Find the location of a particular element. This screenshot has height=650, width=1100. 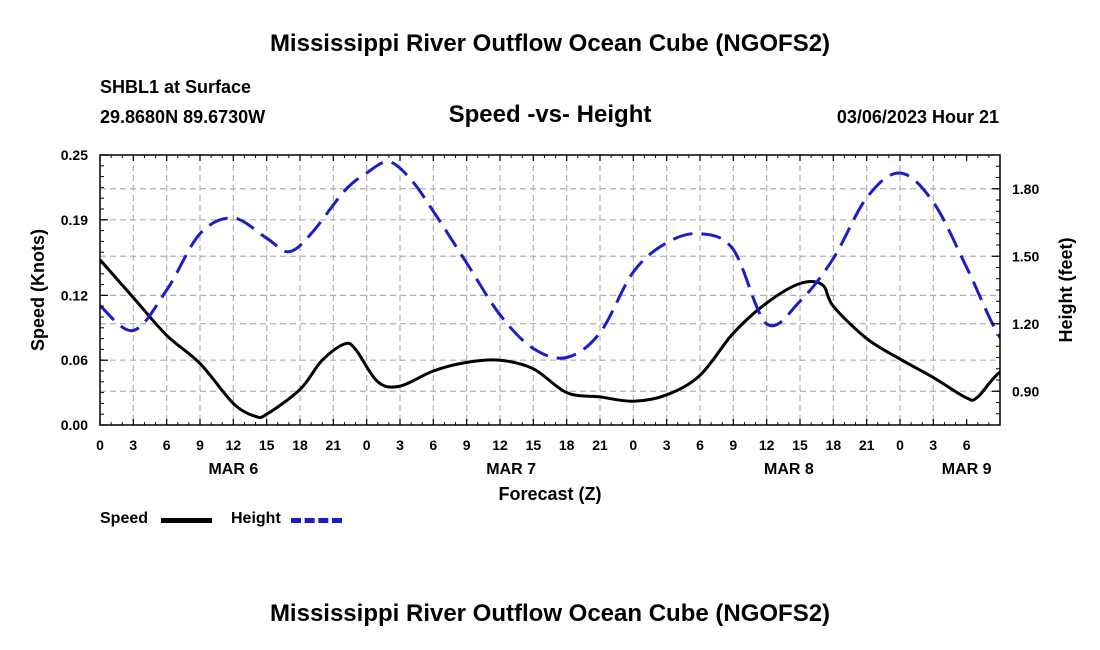

legend-speed-label: Speed is located at coordinates (124, 518).